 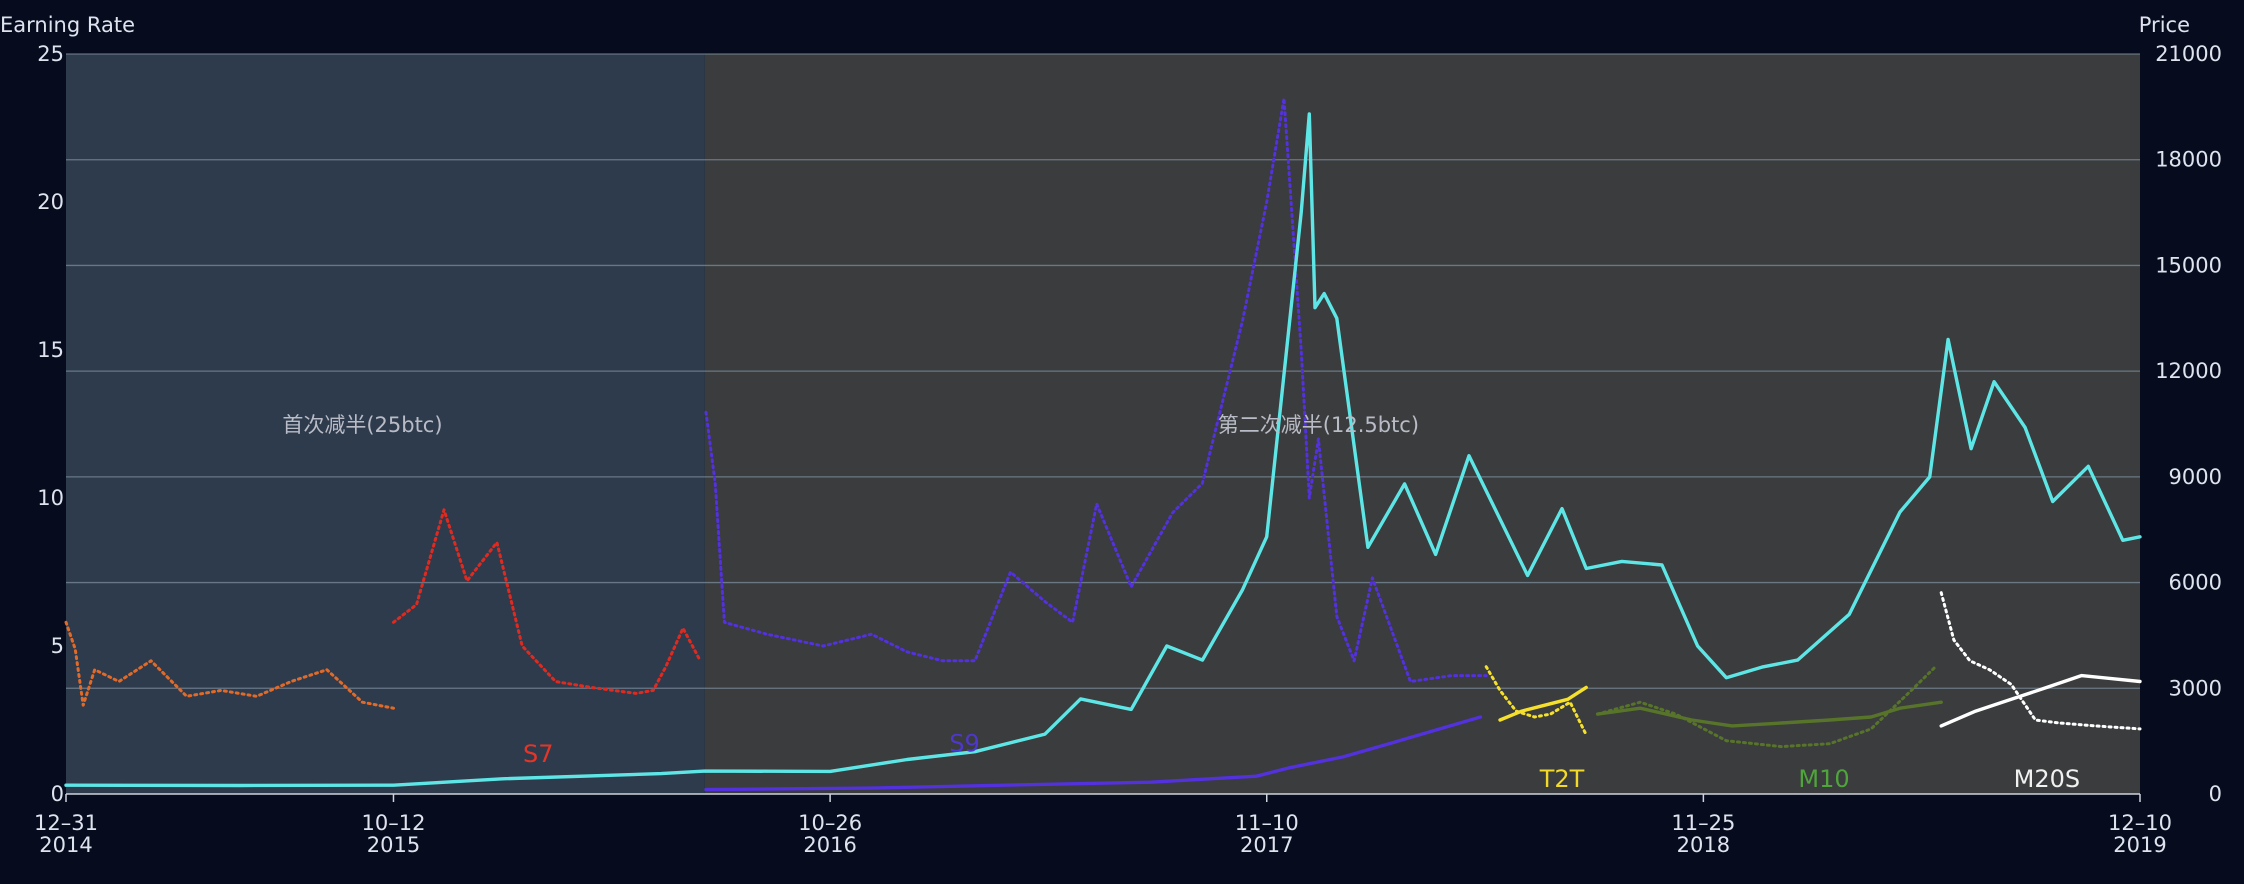 I want to click on y-right-tick-label: 9000, so click(x=2195, y=477).